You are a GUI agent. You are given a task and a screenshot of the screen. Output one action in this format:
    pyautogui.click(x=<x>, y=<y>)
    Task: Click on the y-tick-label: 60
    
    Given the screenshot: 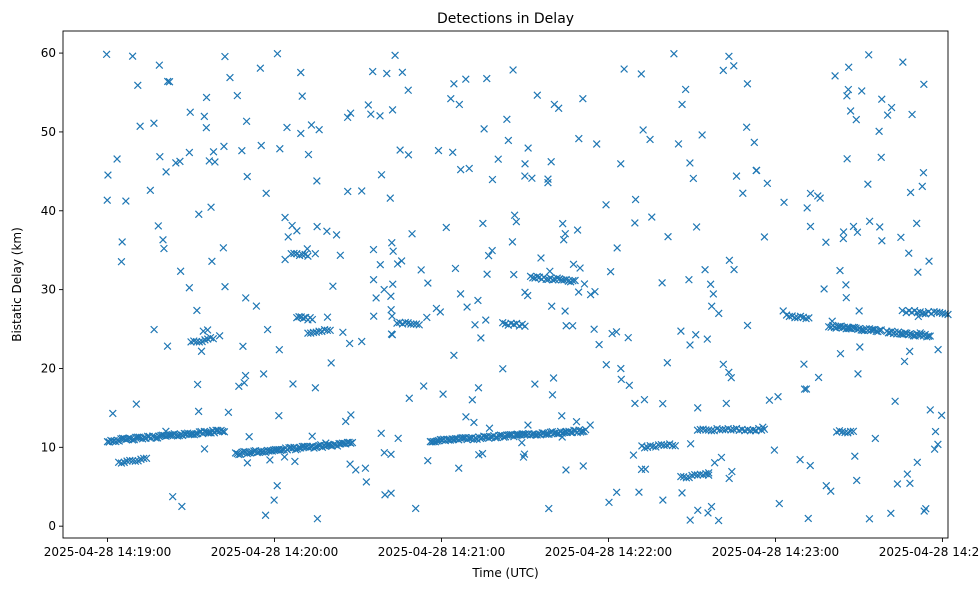 What is the action you would take?
    pyautogui.click(x=48, y=53)
    